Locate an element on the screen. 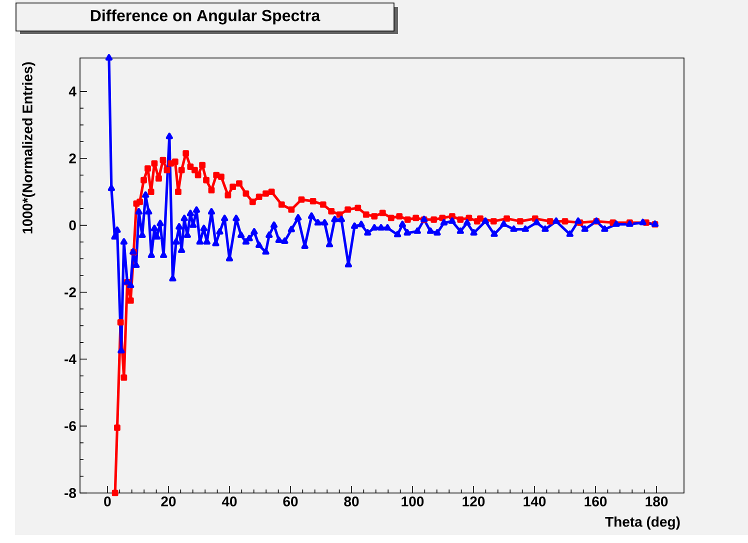  x-tick-label: 80 is located at coordinates (351, 501).